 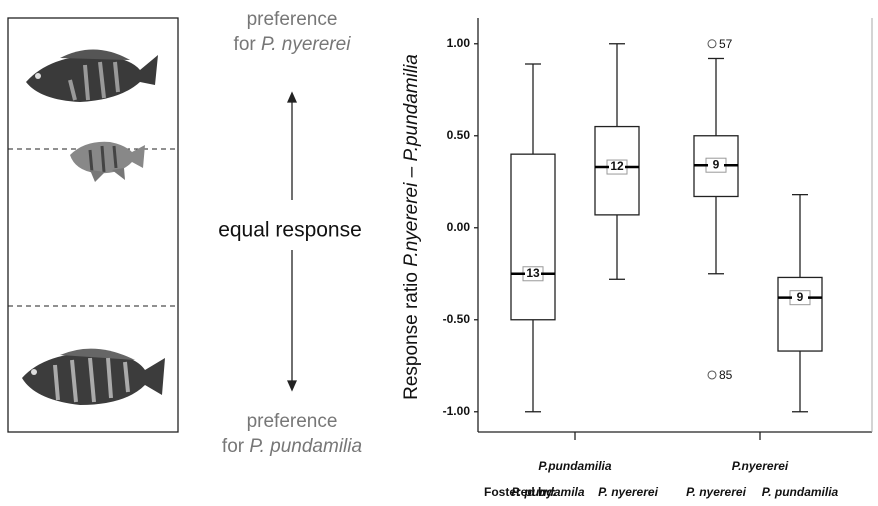 What do you see at coordinates (800, 492) in the screenshot?
I see `category-label: P. pundamilia` at bounding box center [800, 492].